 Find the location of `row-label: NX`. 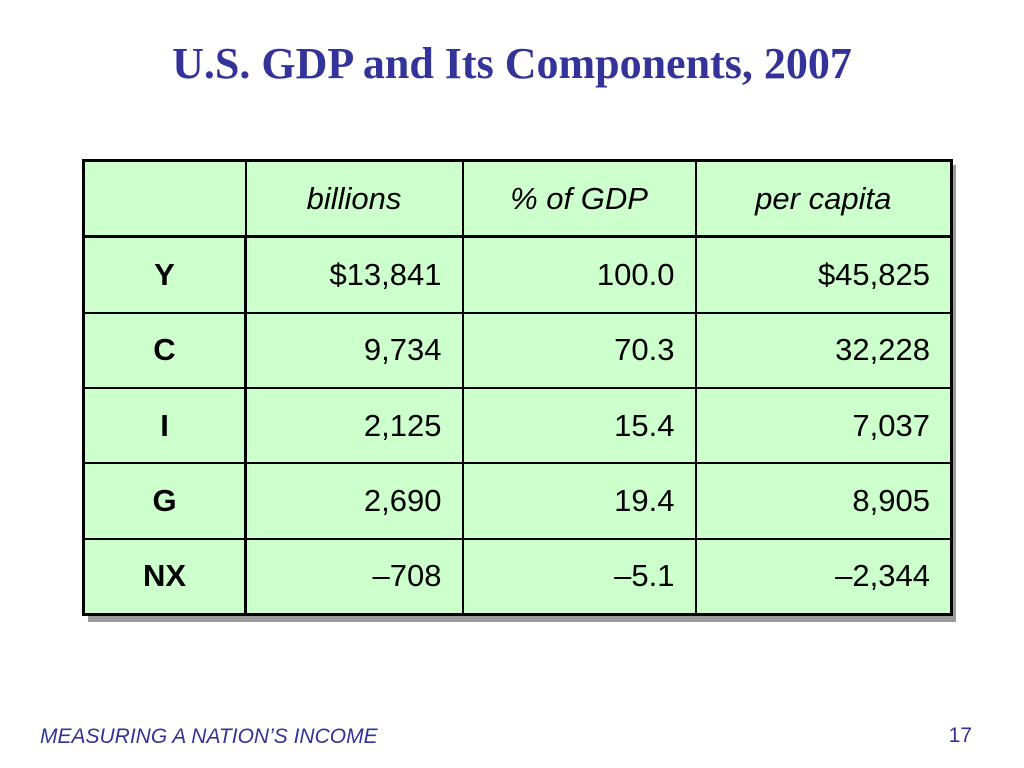

row-label: NX is located at coordinates (164, 576).